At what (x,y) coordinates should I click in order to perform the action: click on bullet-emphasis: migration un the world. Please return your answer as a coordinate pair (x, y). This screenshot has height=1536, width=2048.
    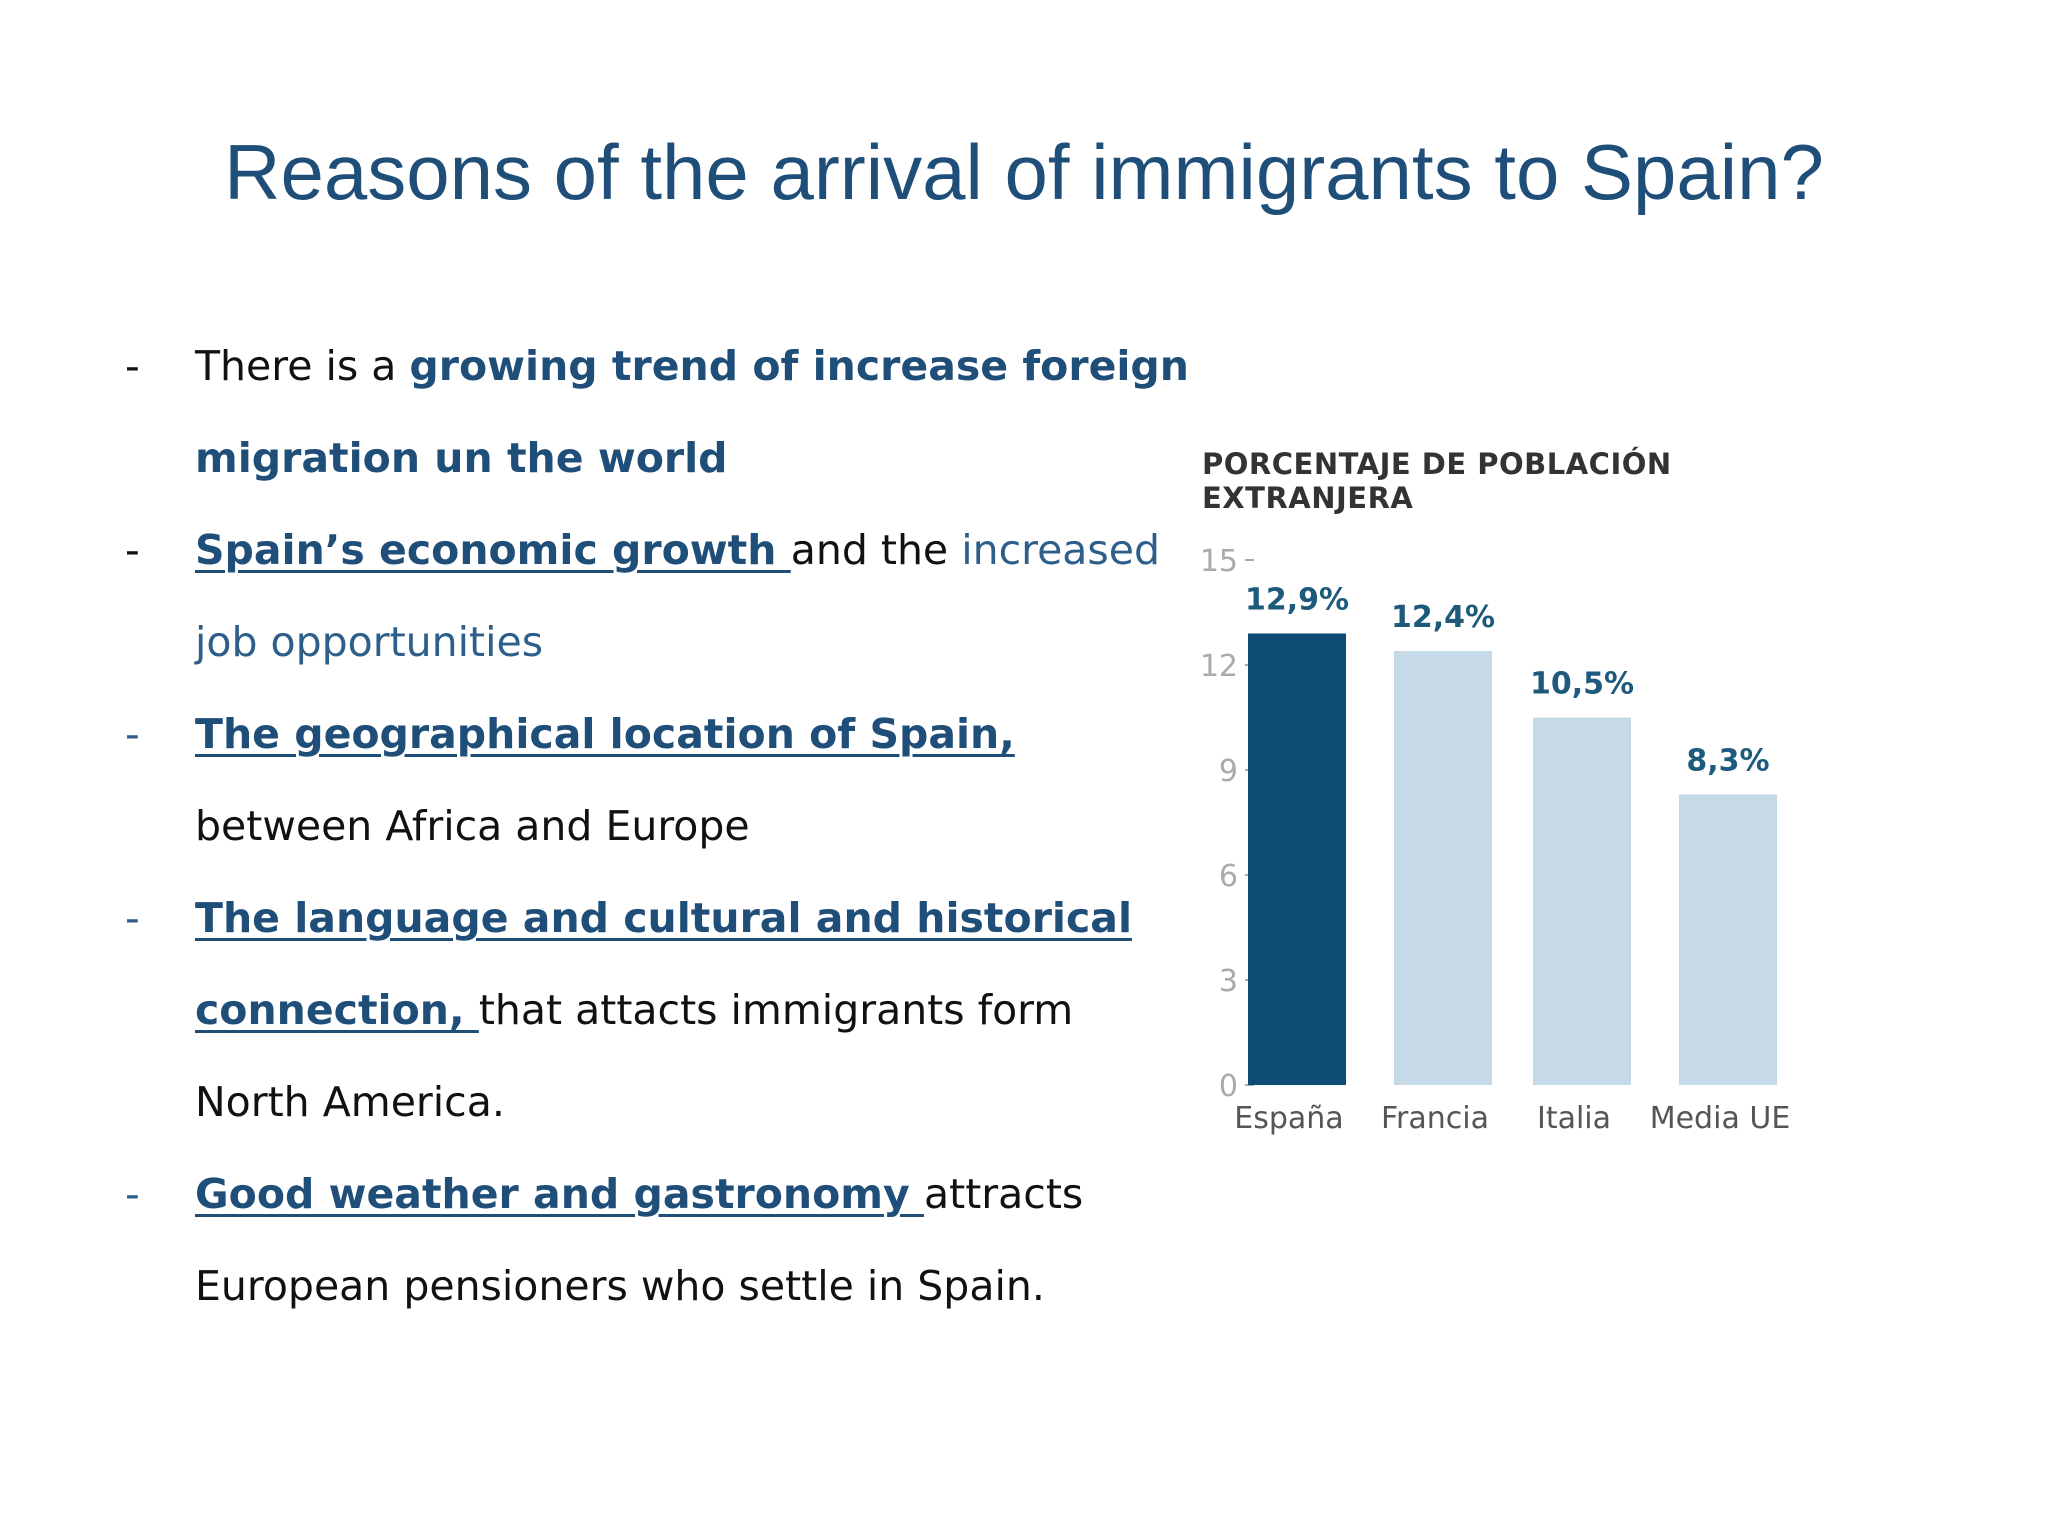
    Looking at the image, I should click on (461, 458).